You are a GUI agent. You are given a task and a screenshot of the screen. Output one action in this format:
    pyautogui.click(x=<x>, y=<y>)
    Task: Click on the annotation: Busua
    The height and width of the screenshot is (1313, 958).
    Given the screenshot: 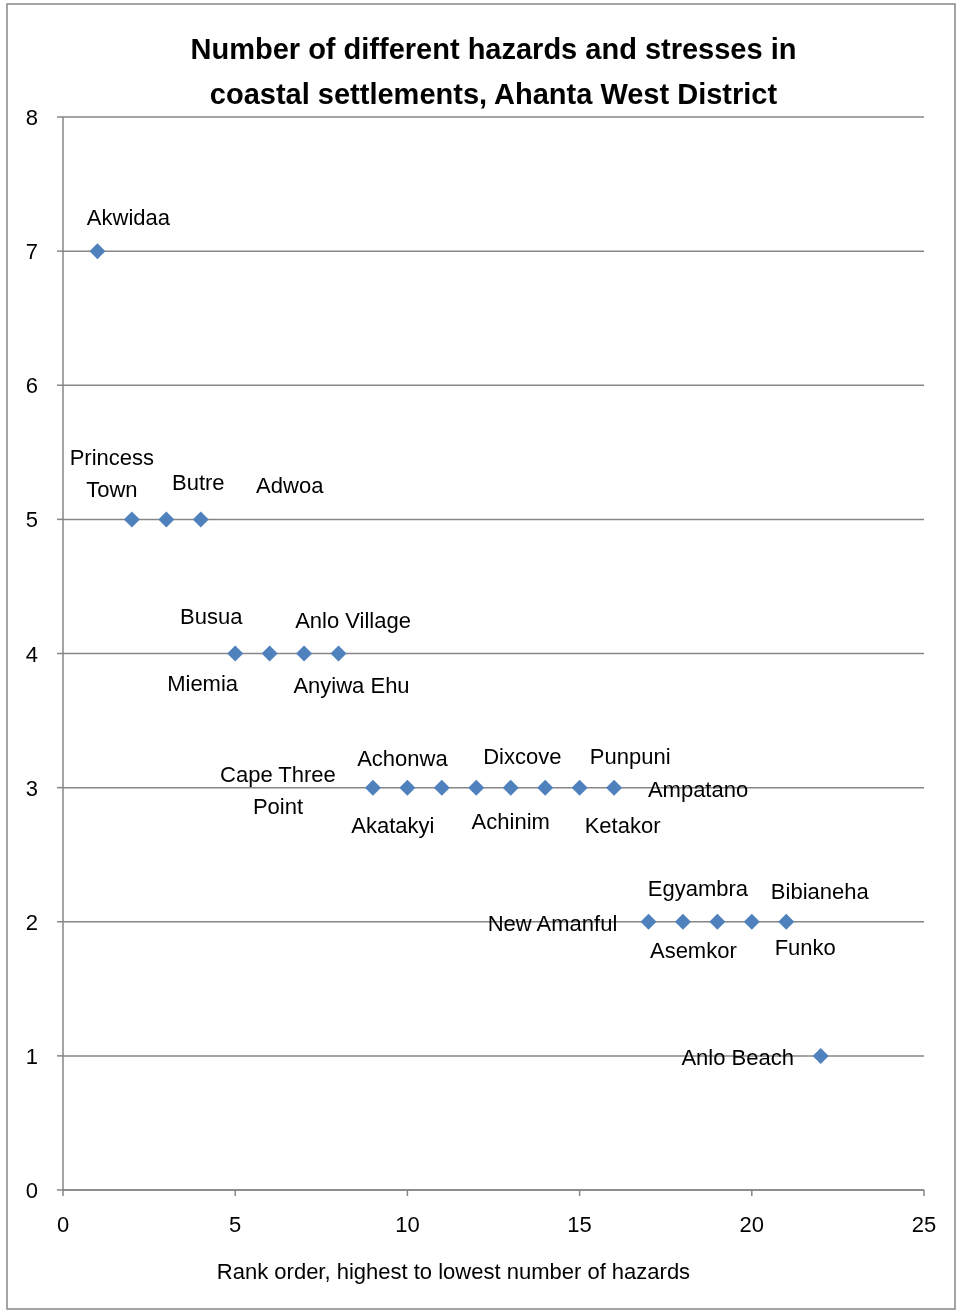 What is the action you would take?
    pyautogui.click(x=212, y=616)
    